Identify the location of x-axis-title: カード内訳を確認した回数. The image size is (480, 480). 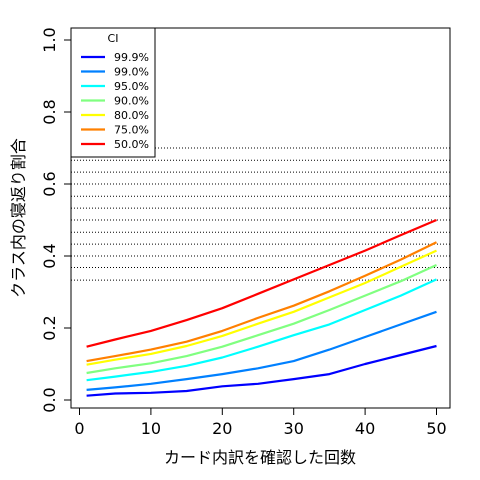
(260, 457).